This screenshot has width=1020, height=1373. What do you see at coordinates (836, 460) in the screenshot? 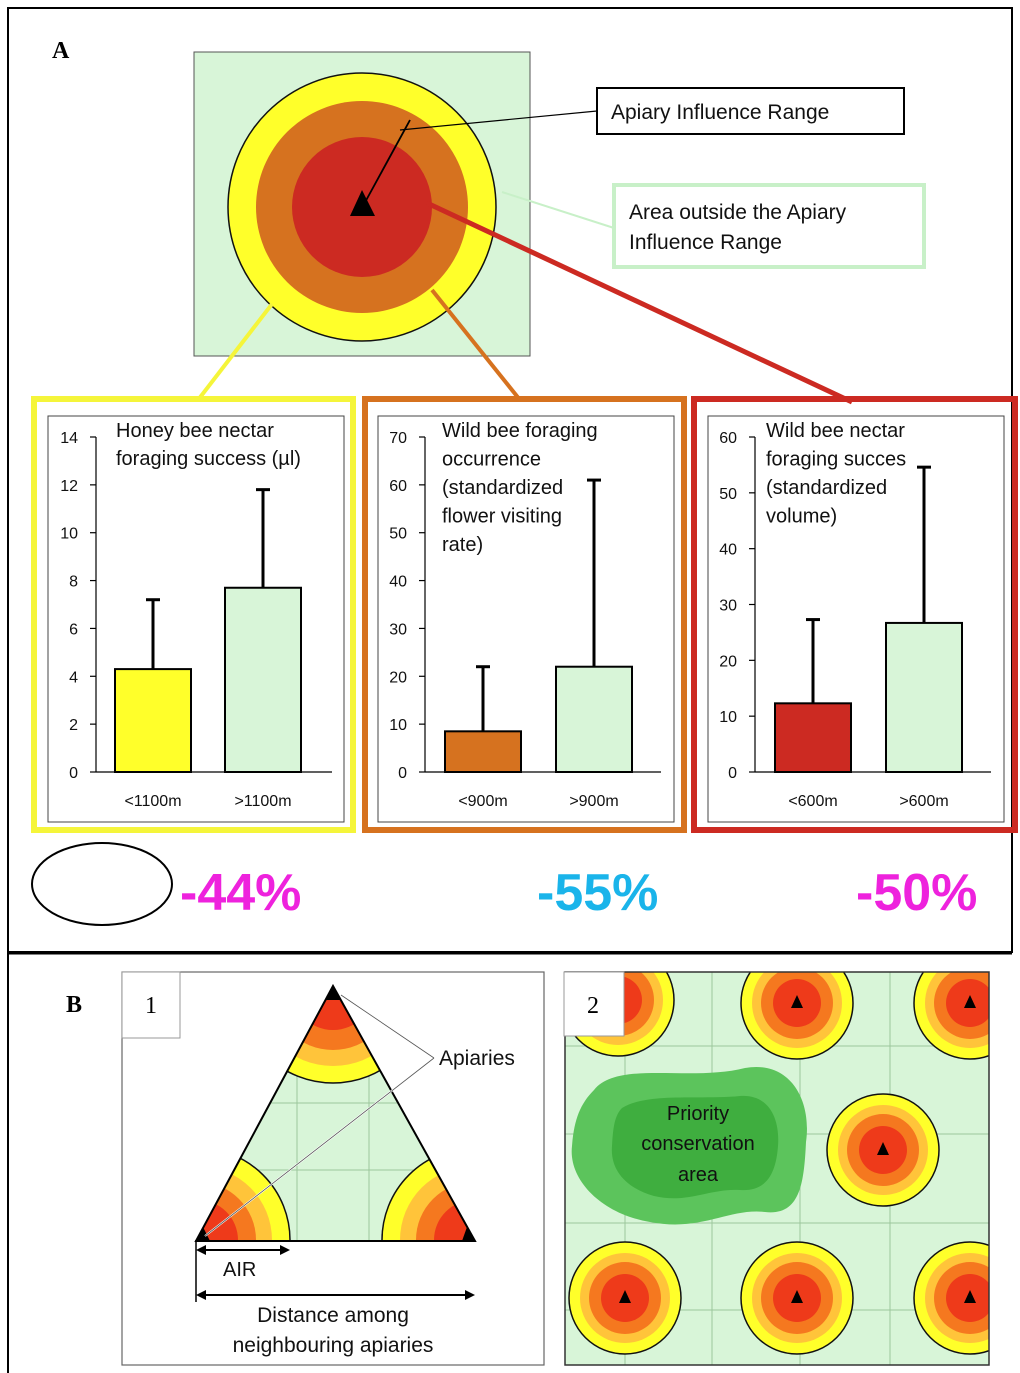
I see `chart-title-line: foraging succes` at bounding box center [836, 460].